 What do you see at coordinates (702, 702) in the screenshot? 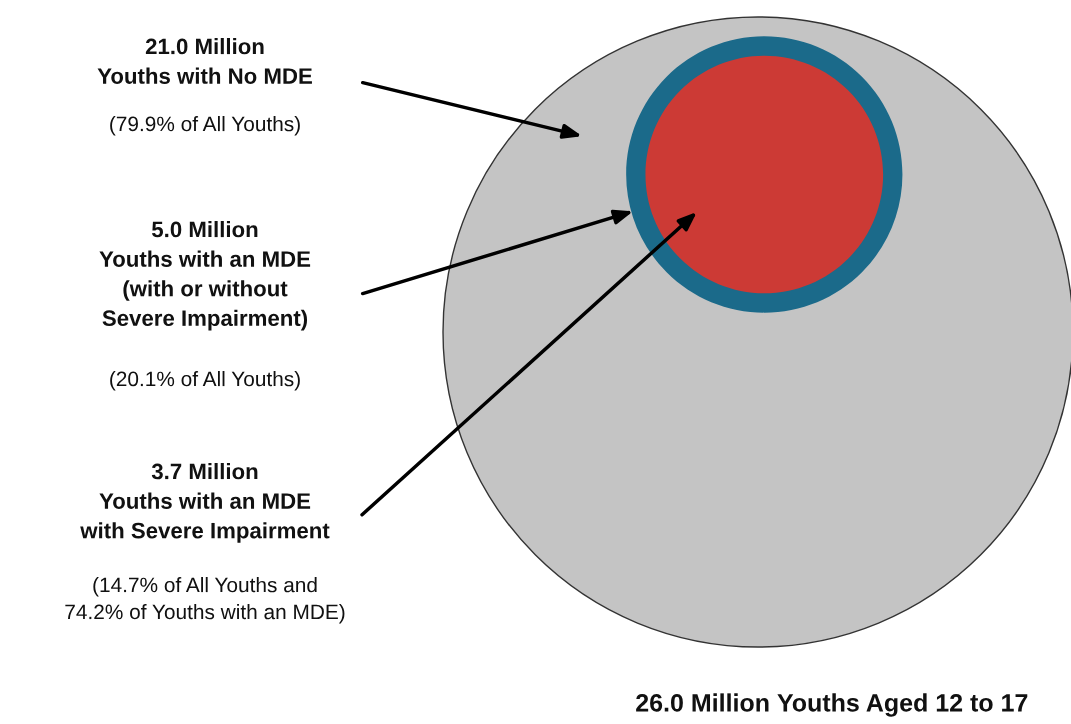
I see `data-label: 26.0 Million` at bounding box center [702, 702].